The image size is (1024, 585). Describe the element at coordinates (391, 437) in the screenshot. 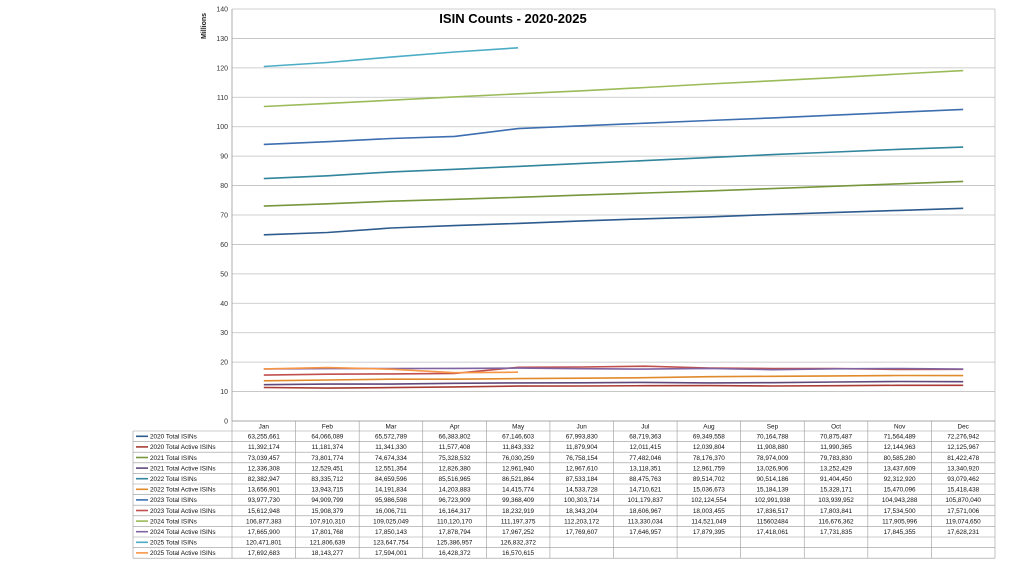

I see `data-label: 65,572,789` at that location.